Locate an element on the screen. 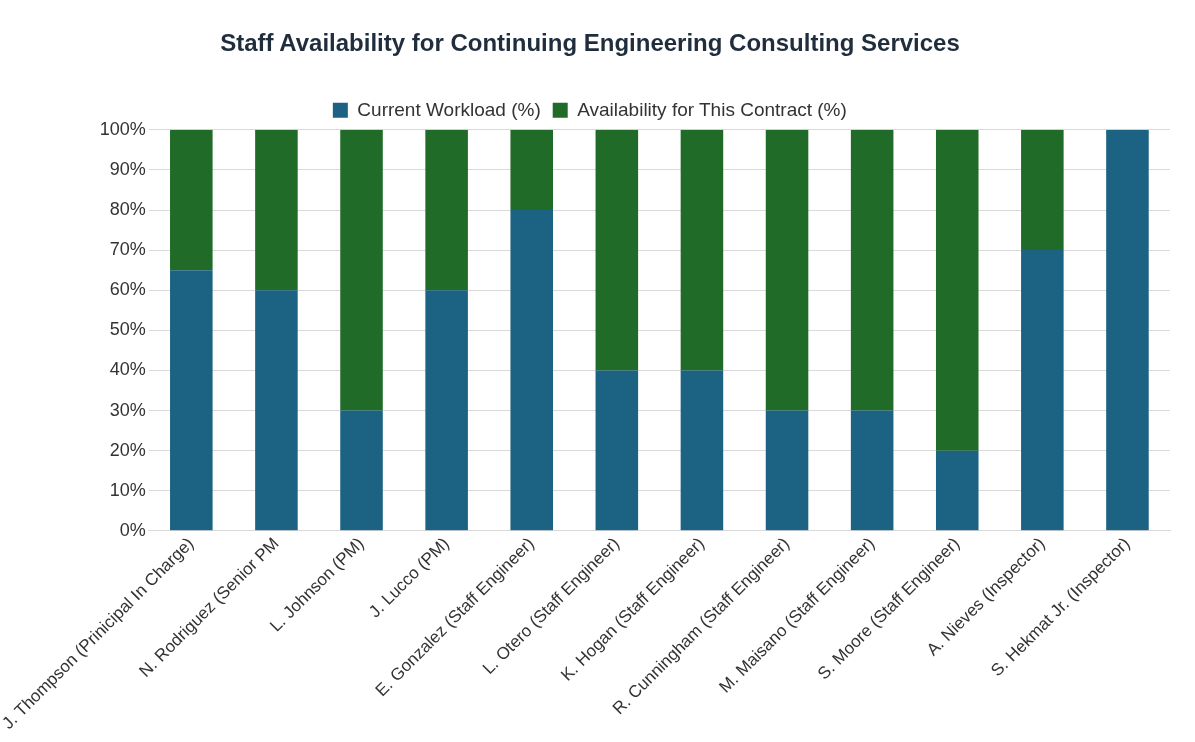  legend-label: Availability for This Contract (%) is located at coordinates (712, 109).